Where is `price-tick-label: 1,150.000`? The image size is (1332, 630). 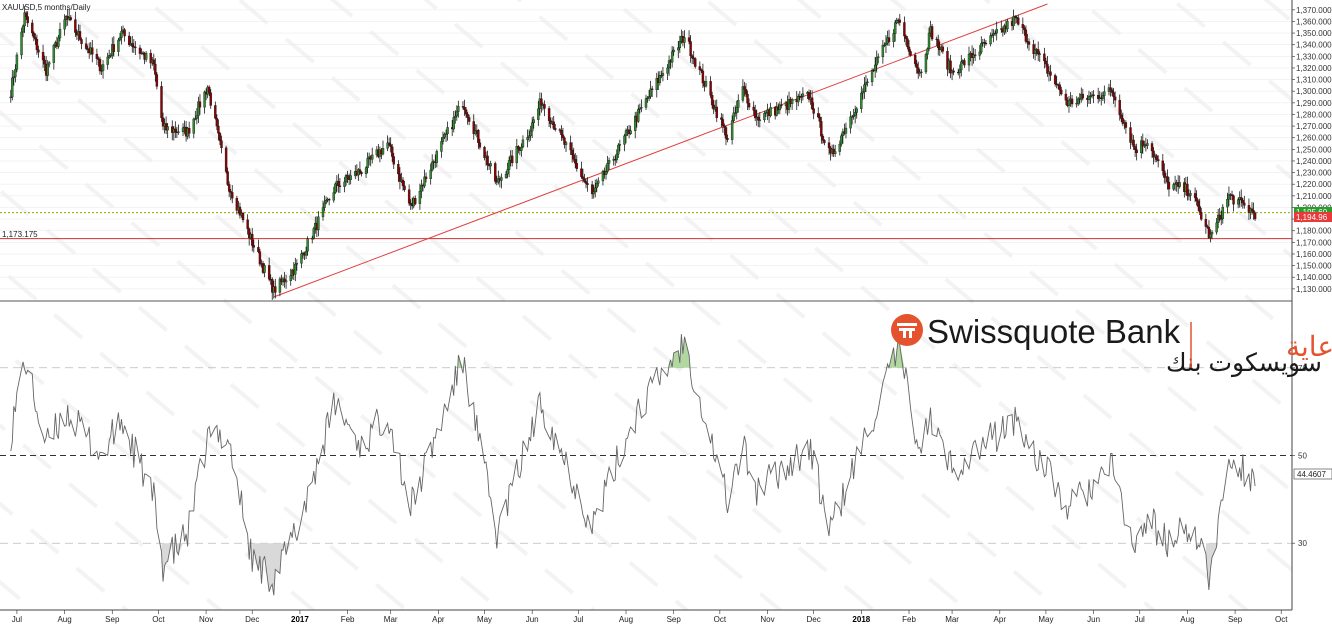
price-tick-label: 1,150.000 is located at coordinates (1314, 266).